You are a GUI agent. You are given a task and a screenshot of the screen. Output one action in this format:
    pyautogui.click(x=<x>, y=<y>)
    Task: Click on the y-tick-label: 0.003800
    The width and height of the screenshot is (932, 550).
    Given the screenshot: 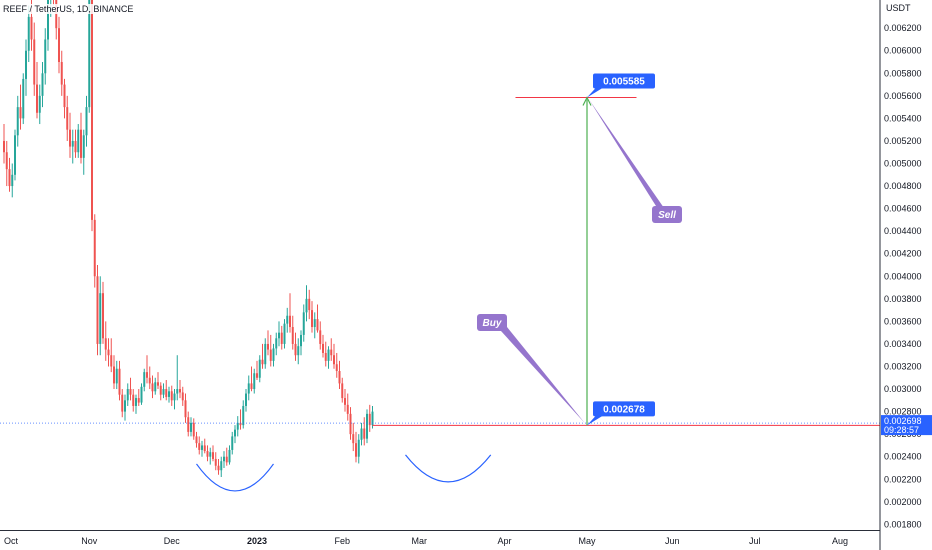 What is the action you would take?
    pyautogui.click(x=903, y=299)
    